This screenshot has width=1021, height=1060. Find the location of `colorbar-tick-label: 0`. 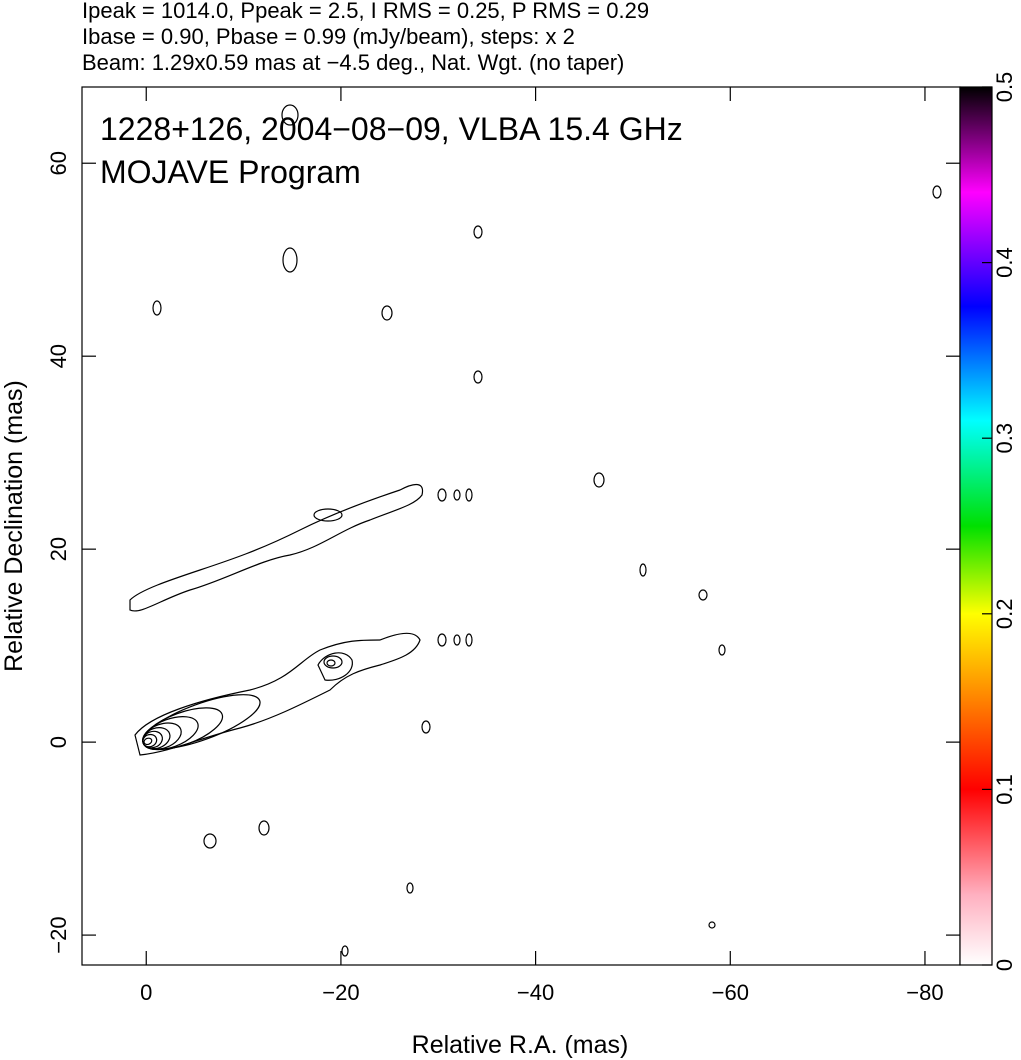

colorbar-tick-label: 0 is located at coordinates (1004, 965).